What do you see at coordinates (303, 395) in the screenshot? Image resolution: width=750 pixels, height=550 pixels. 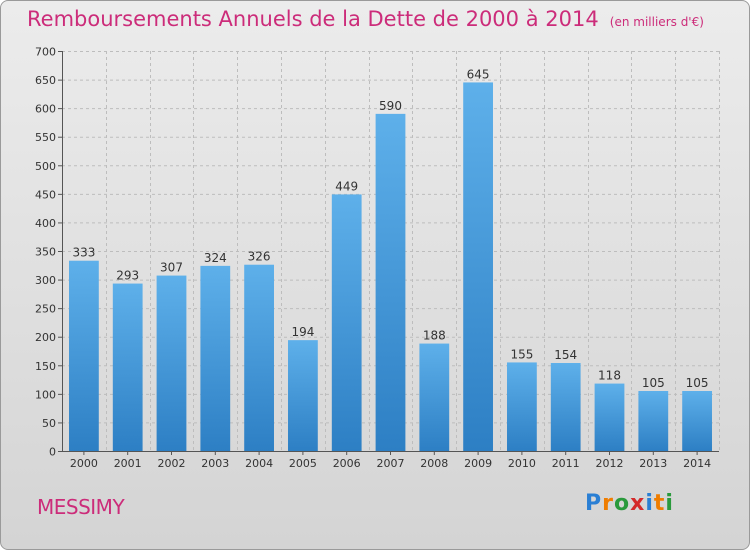 I see `bar-2005` at bounding box center [303, 395].